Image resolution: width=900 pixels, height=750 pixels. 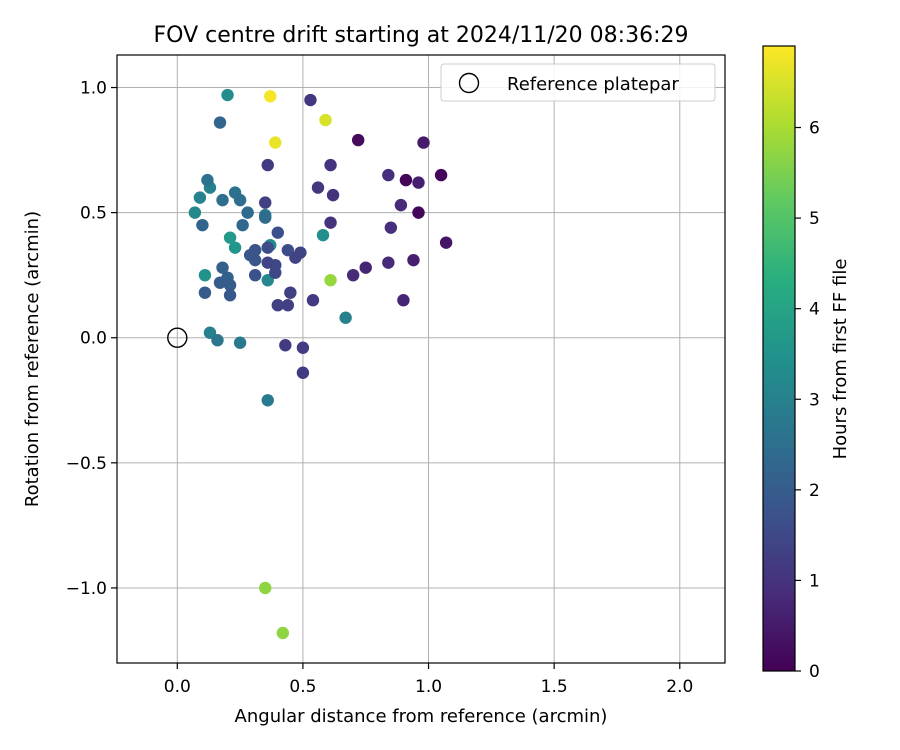 I want to click on y-axis-ticks: −1.0 −0.5 0.0 0.5 1.0, so click(x=91, y=339).